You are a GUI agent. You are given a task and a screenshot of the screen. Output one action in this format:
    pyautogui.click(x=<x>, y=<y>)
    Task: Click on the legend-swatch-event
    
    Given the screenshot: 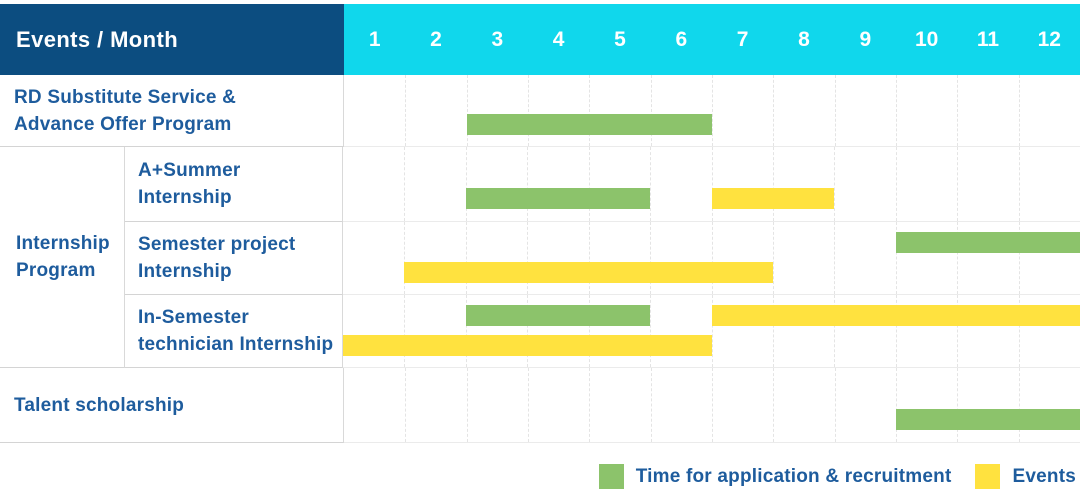 What is the action you would take?
    pyautogui.click(x=988, y=476)
    